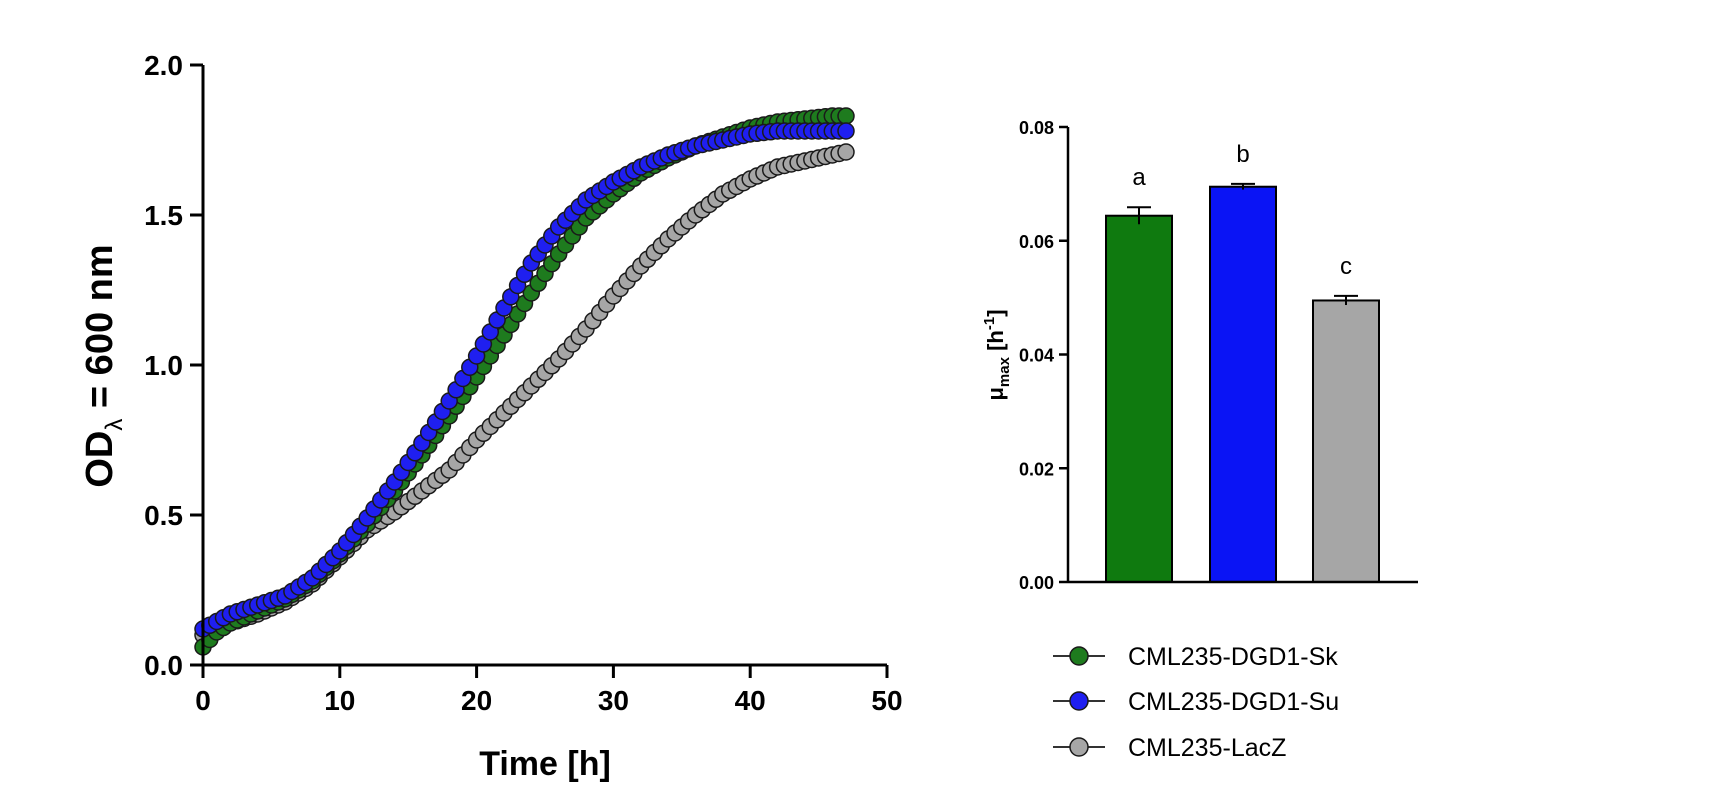 The width and height of the screenshot is (1714, 786). I want to click on legend-item: CML235-LacZ, so click(1169, 748).